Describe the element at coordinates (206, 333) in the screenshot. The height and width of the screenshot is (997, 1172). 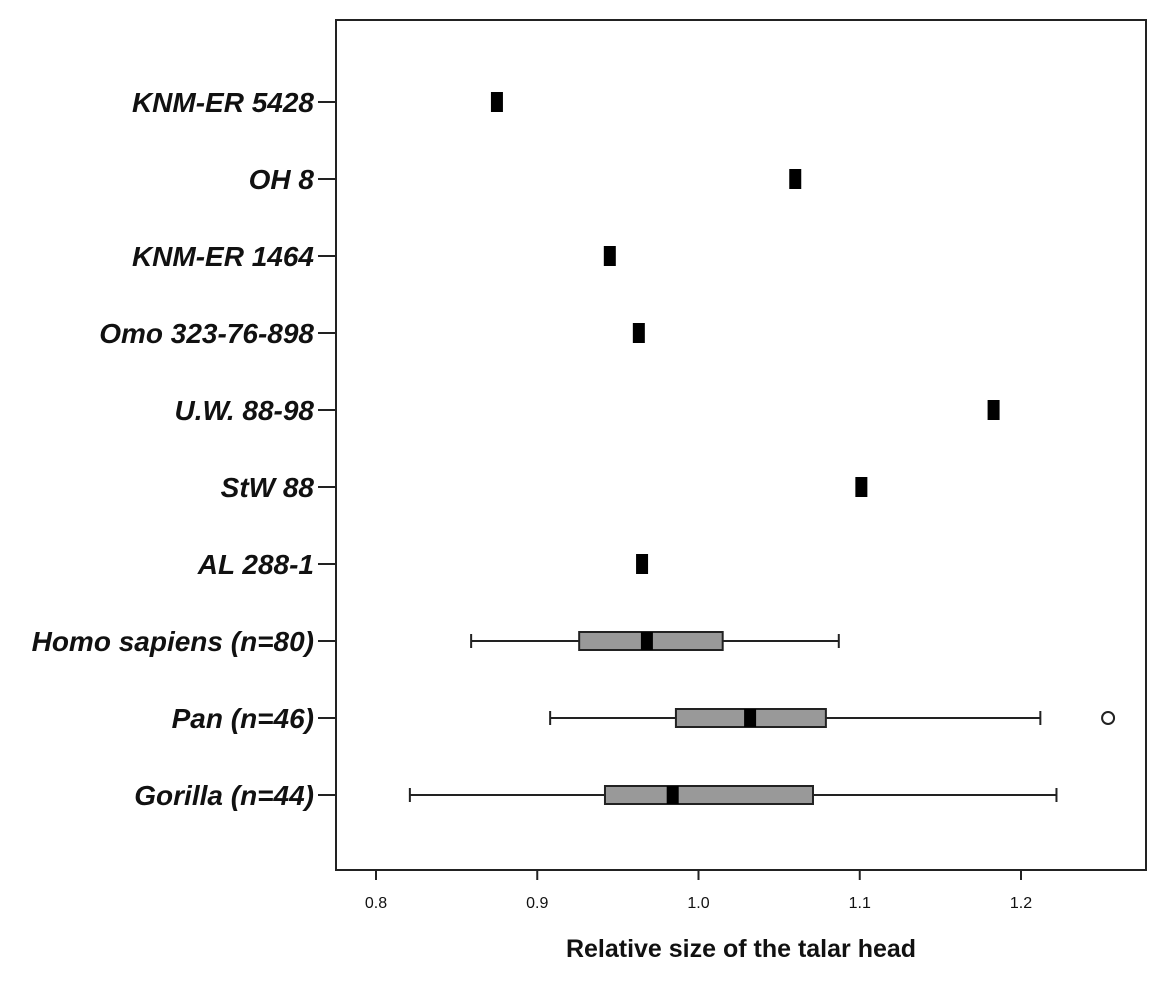
I see `category-label: Omo 323-76-898` at that location.